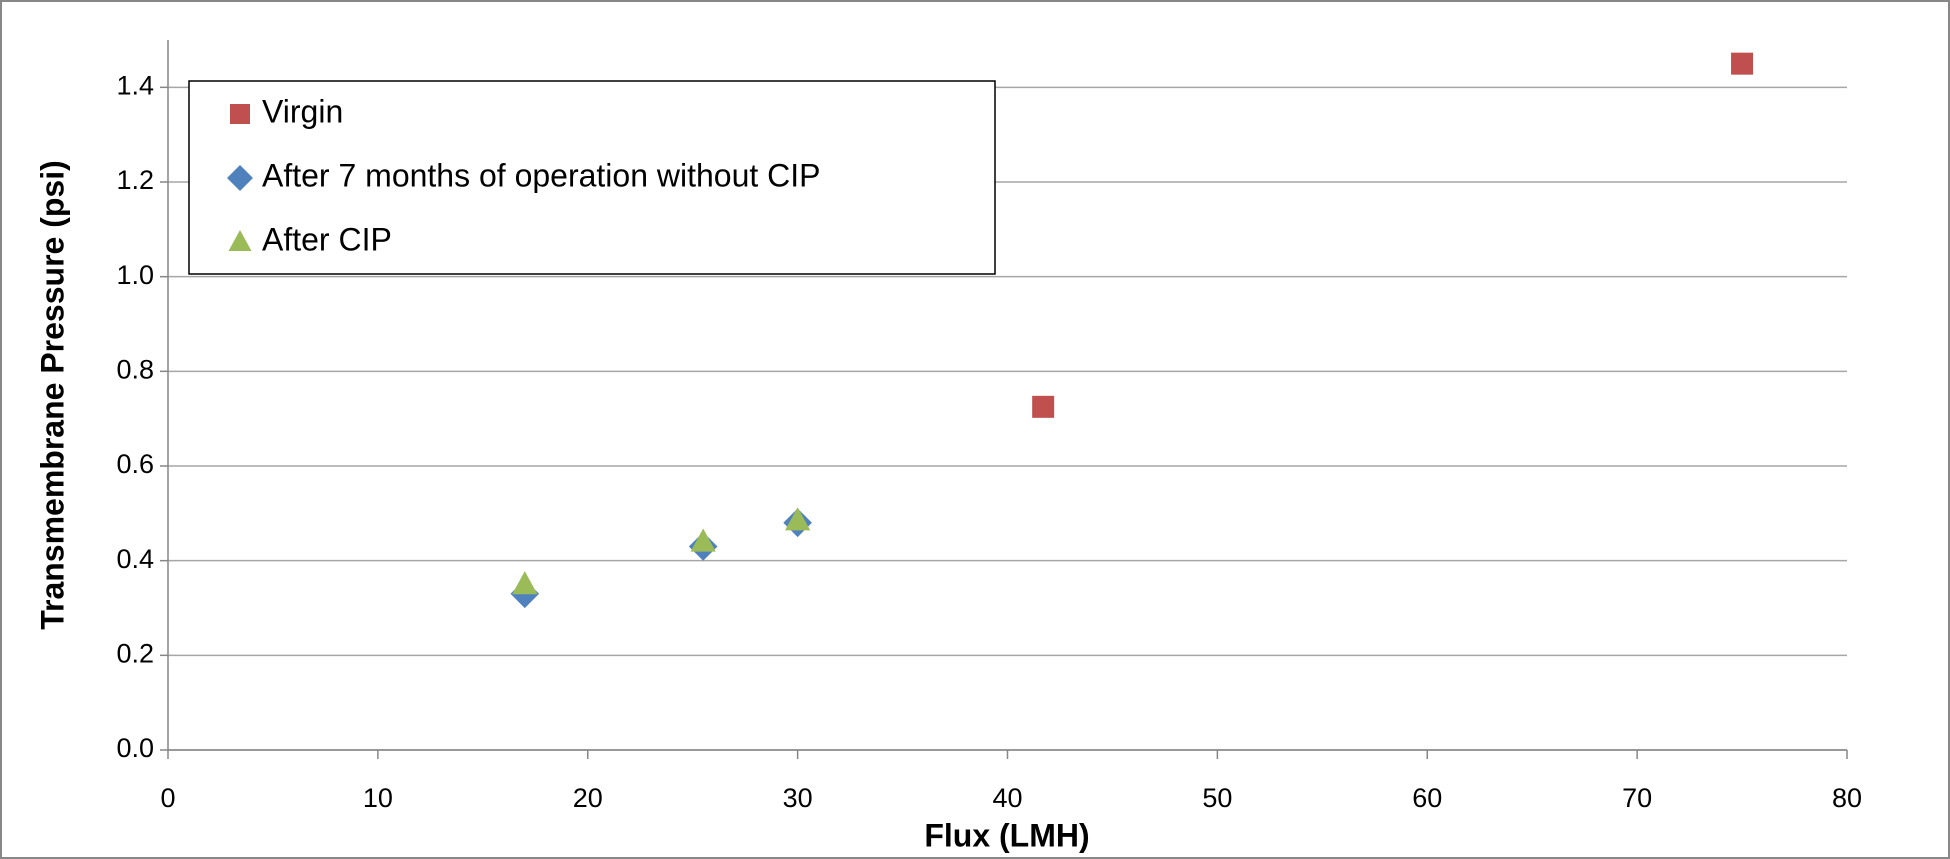 The height and width of the screenshot is (859, 1950). What do you see at coordinates (135, 748) in the screenshot?
I see `y-tick-label: 0.0` at bounding box center [135, 748].